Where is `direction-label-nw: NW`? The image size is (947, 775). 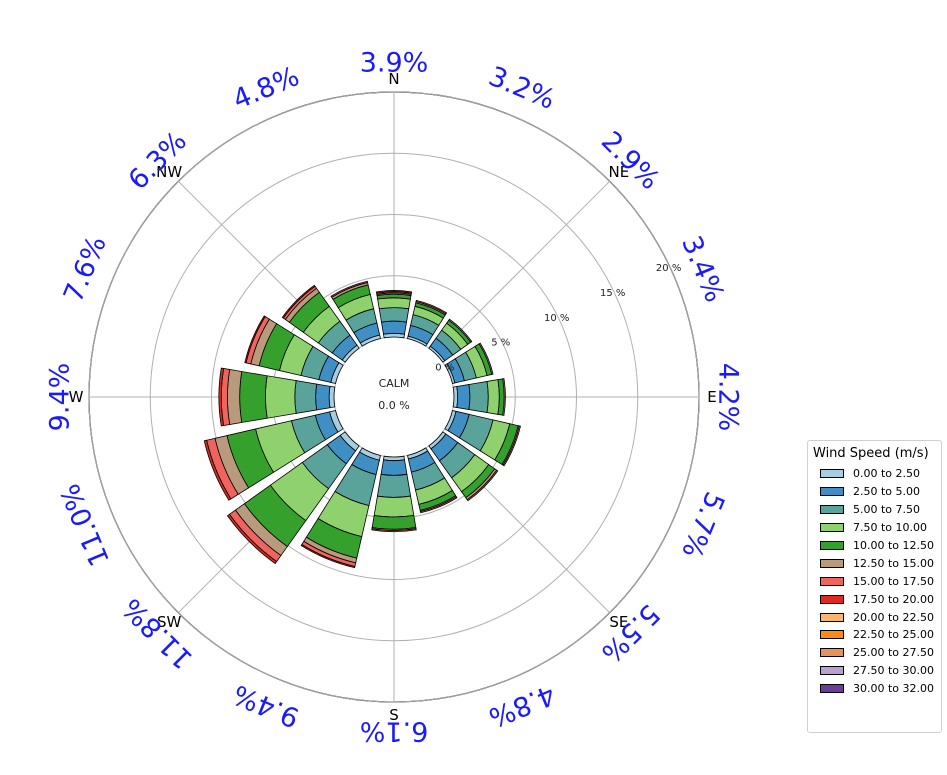
direction-label-nw: NW is located at coordinates (169, 172).